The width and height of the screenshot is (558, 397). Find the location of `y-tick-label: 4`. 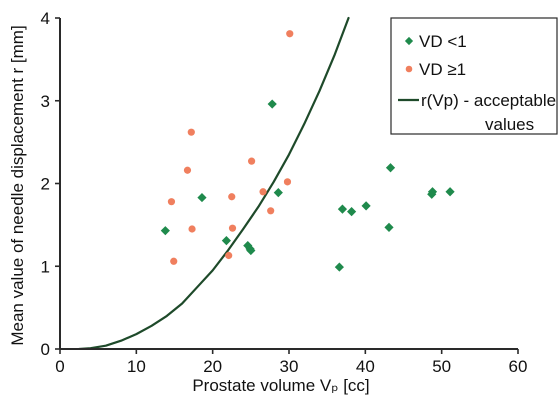

y-tick-label: 4 is located at coordinates (45, 18).